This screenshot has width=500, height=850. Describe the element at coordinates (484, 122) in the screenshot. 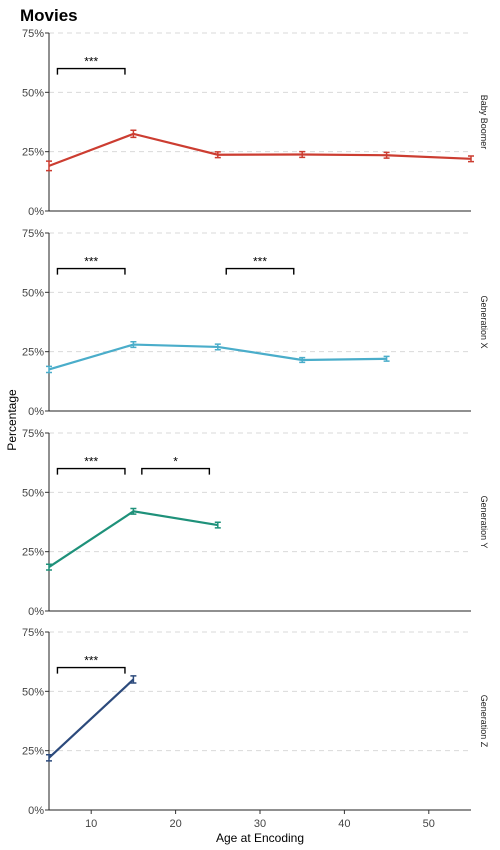

I see `facet-label: Baby Boomer` at that location.